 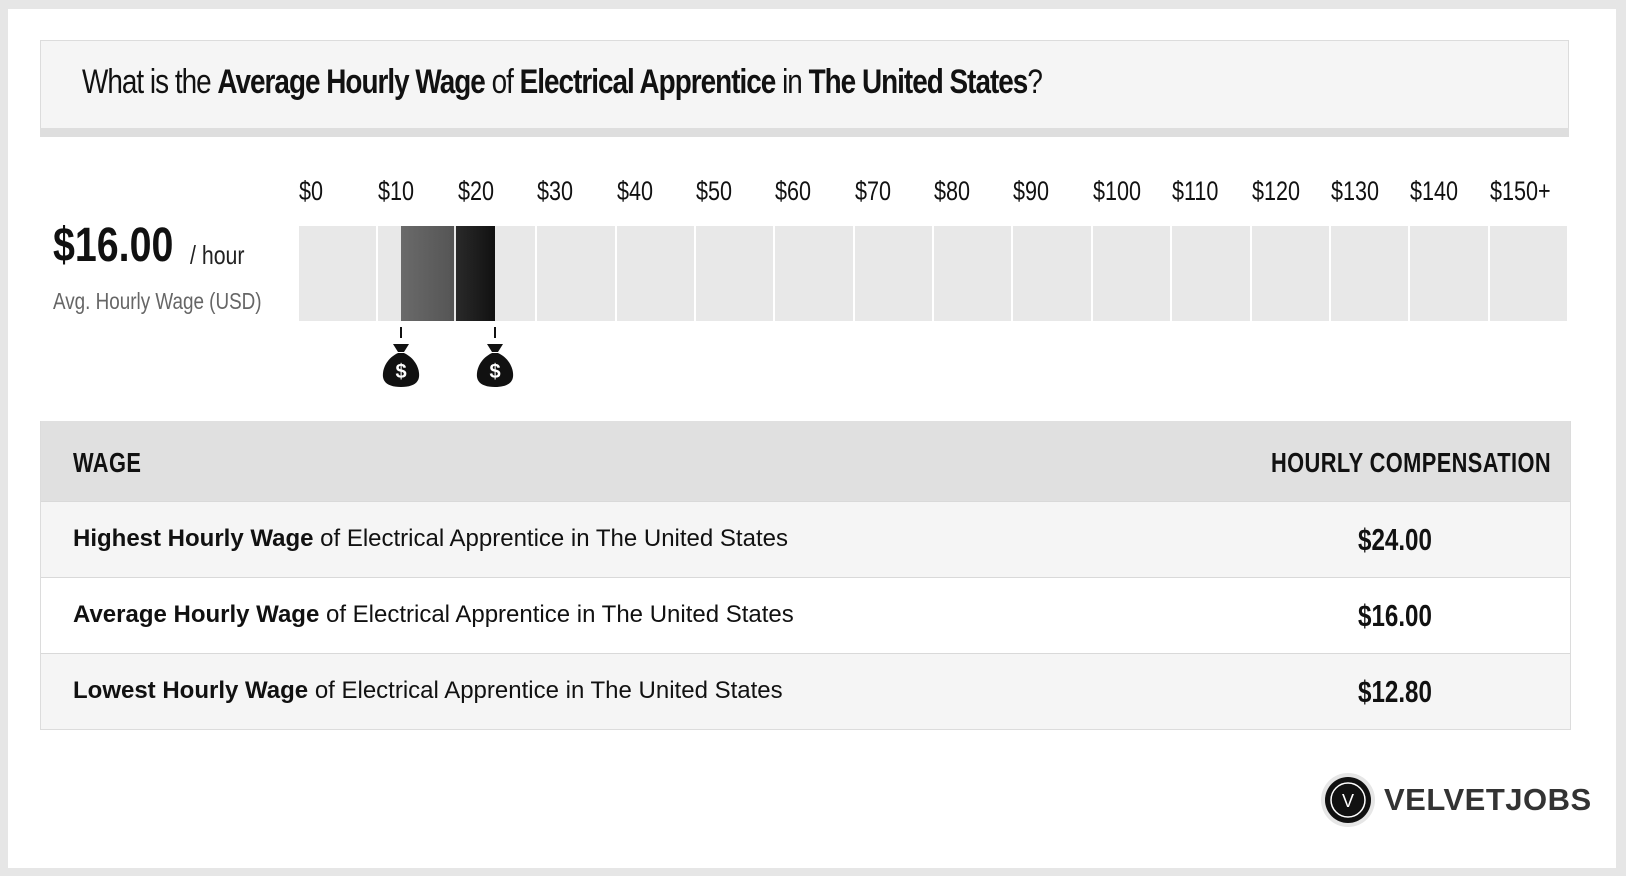 I want to click on row-value: $24.00, so click(x=1395, y=539).